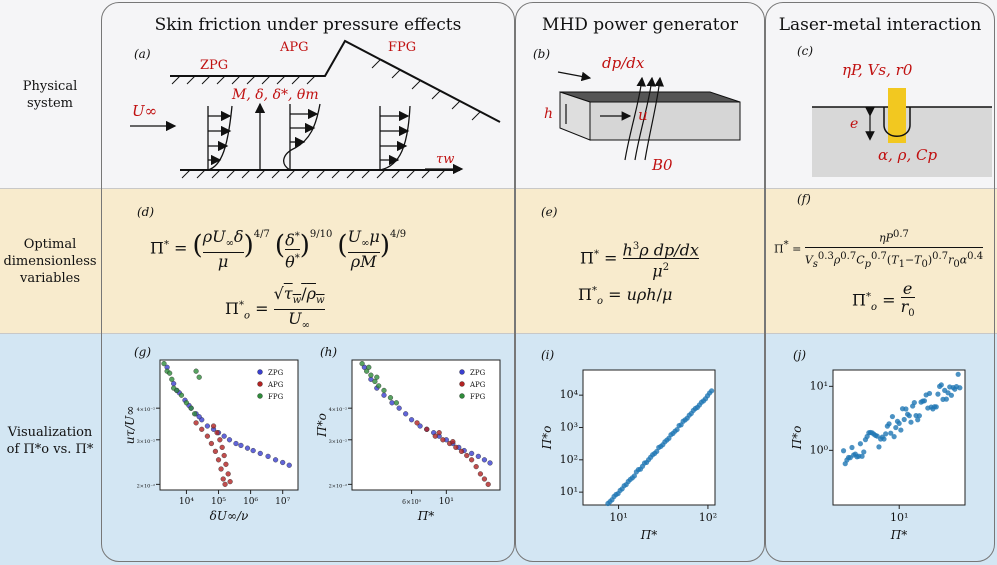 This screenshot has height=565, width=997. Describe the element at coordinates (146, 410) in the screenshot. I see `y-tick-label: 4×10⁻²` at that location.